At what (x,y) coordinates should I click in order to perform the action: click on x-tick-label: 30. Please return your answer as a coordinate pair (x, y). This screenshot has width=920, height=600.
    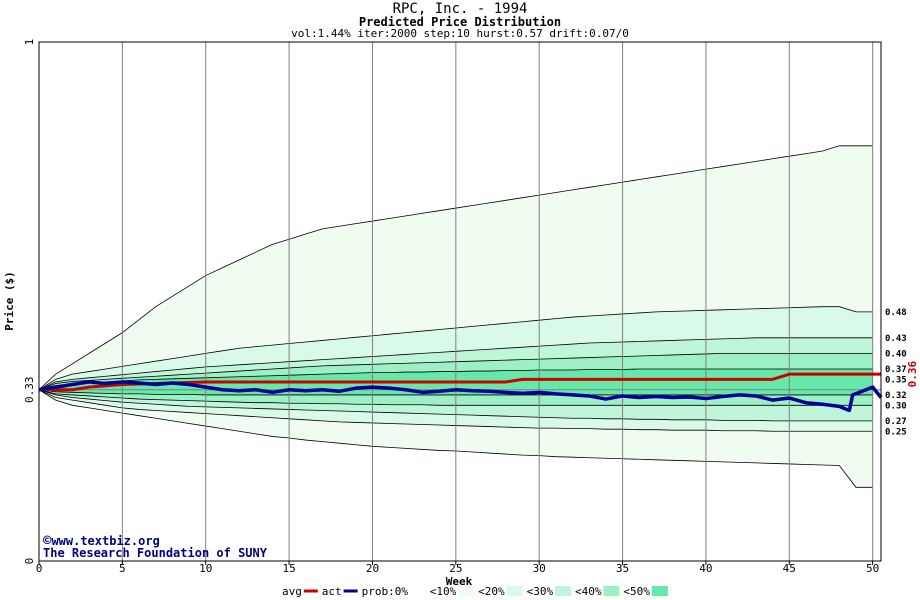
    Looking at the image, I should click on (539, 568).